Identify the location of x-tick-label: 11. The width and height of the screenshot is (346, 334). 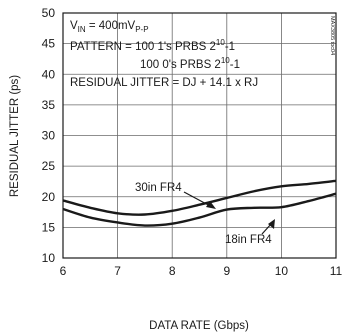
(336, 271).